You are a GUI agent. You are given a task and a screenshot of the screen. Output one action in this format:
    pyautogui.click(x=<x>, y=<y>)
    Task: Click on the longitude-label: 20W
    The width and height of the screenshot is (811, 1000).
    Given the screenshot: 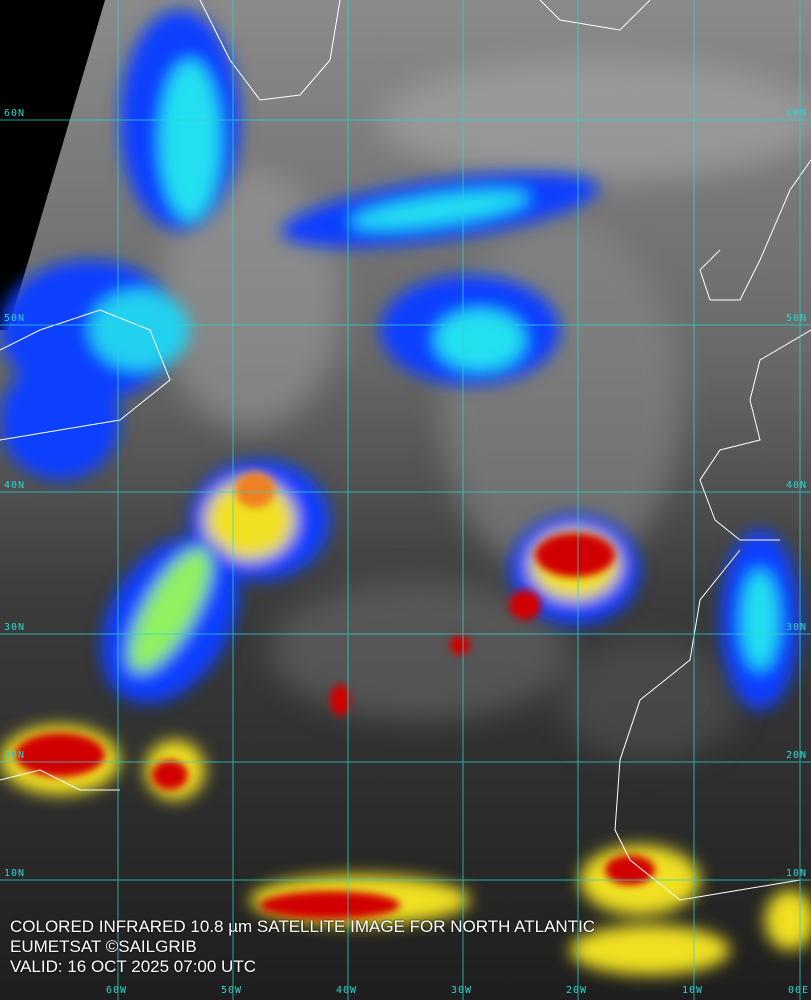 What is the action you would take?
    pyautogui.click(x=577, y=990)
    